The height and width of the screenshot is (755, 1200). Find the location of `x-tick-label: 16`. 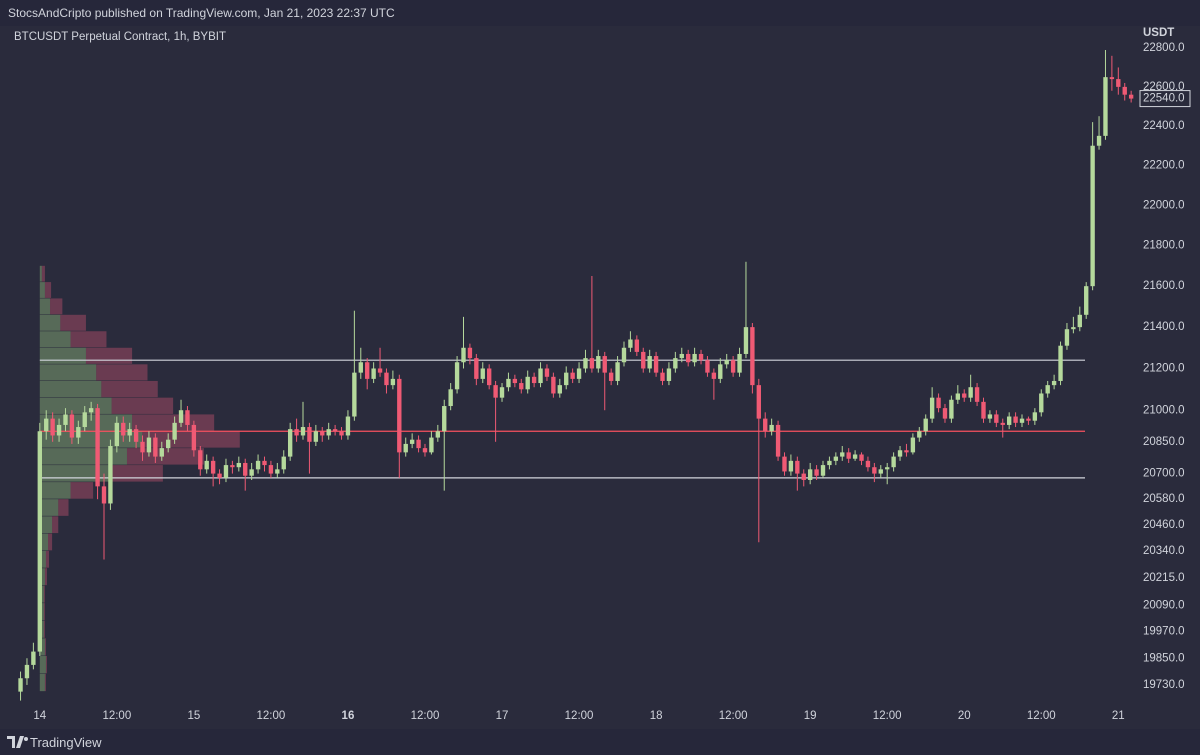

x-tick-label: 16 is located at coordinates (348, 716).